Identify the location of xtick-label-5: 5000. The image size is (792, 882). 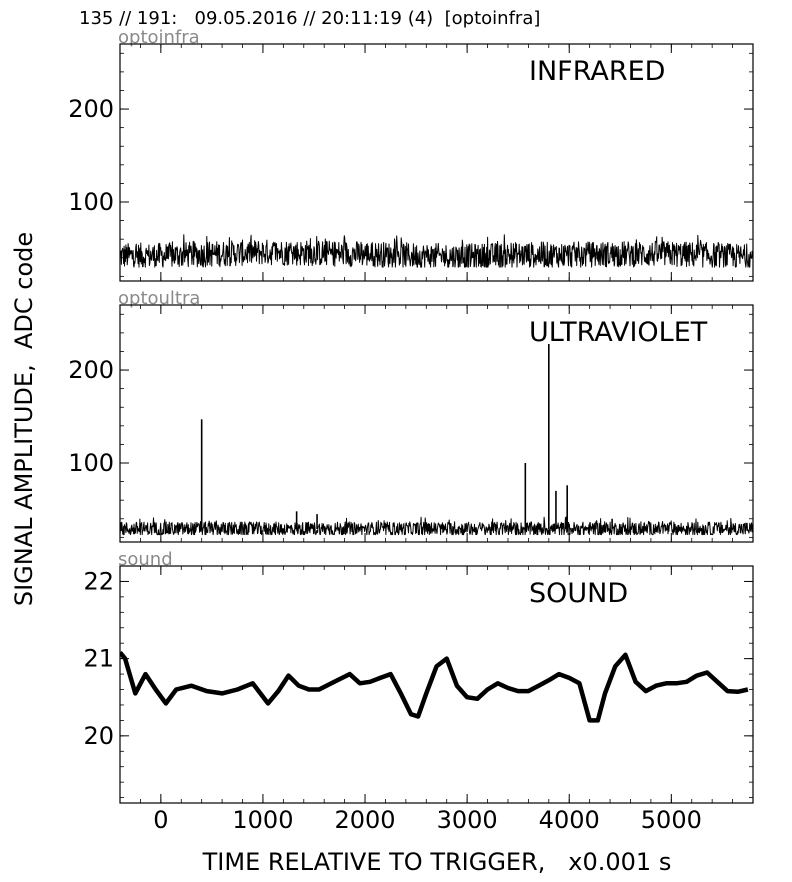
(671, 820).